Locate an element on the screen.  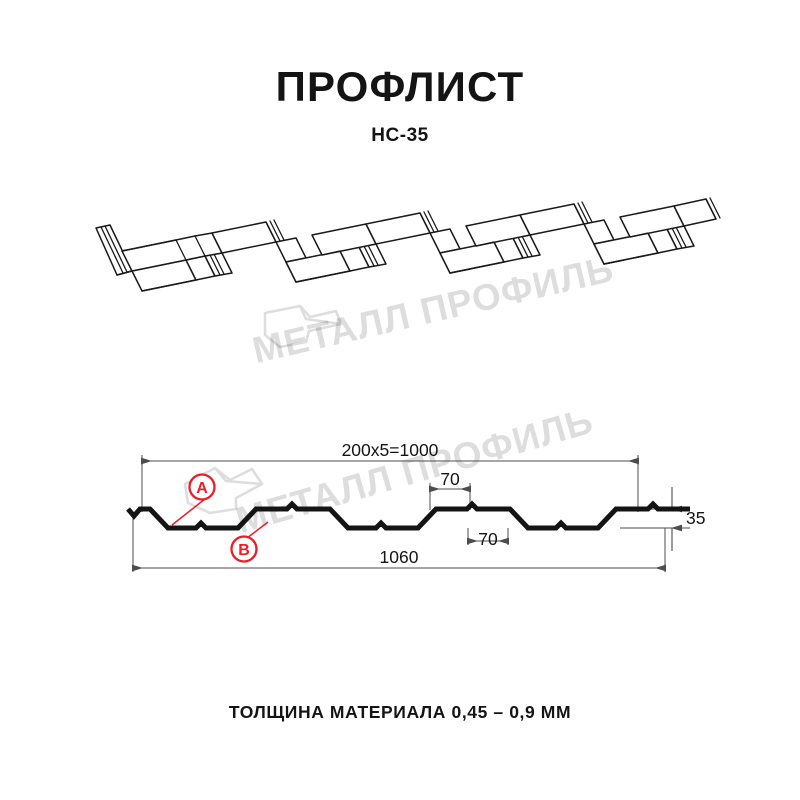
dimension-overall-width: 1060 is located at coordinates (399, 557).